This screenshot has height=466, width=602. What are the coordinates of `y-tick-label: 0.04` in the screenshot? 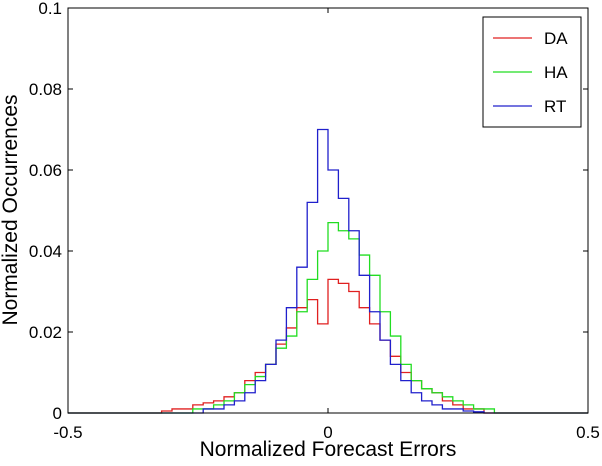 It's located at (45, 251).